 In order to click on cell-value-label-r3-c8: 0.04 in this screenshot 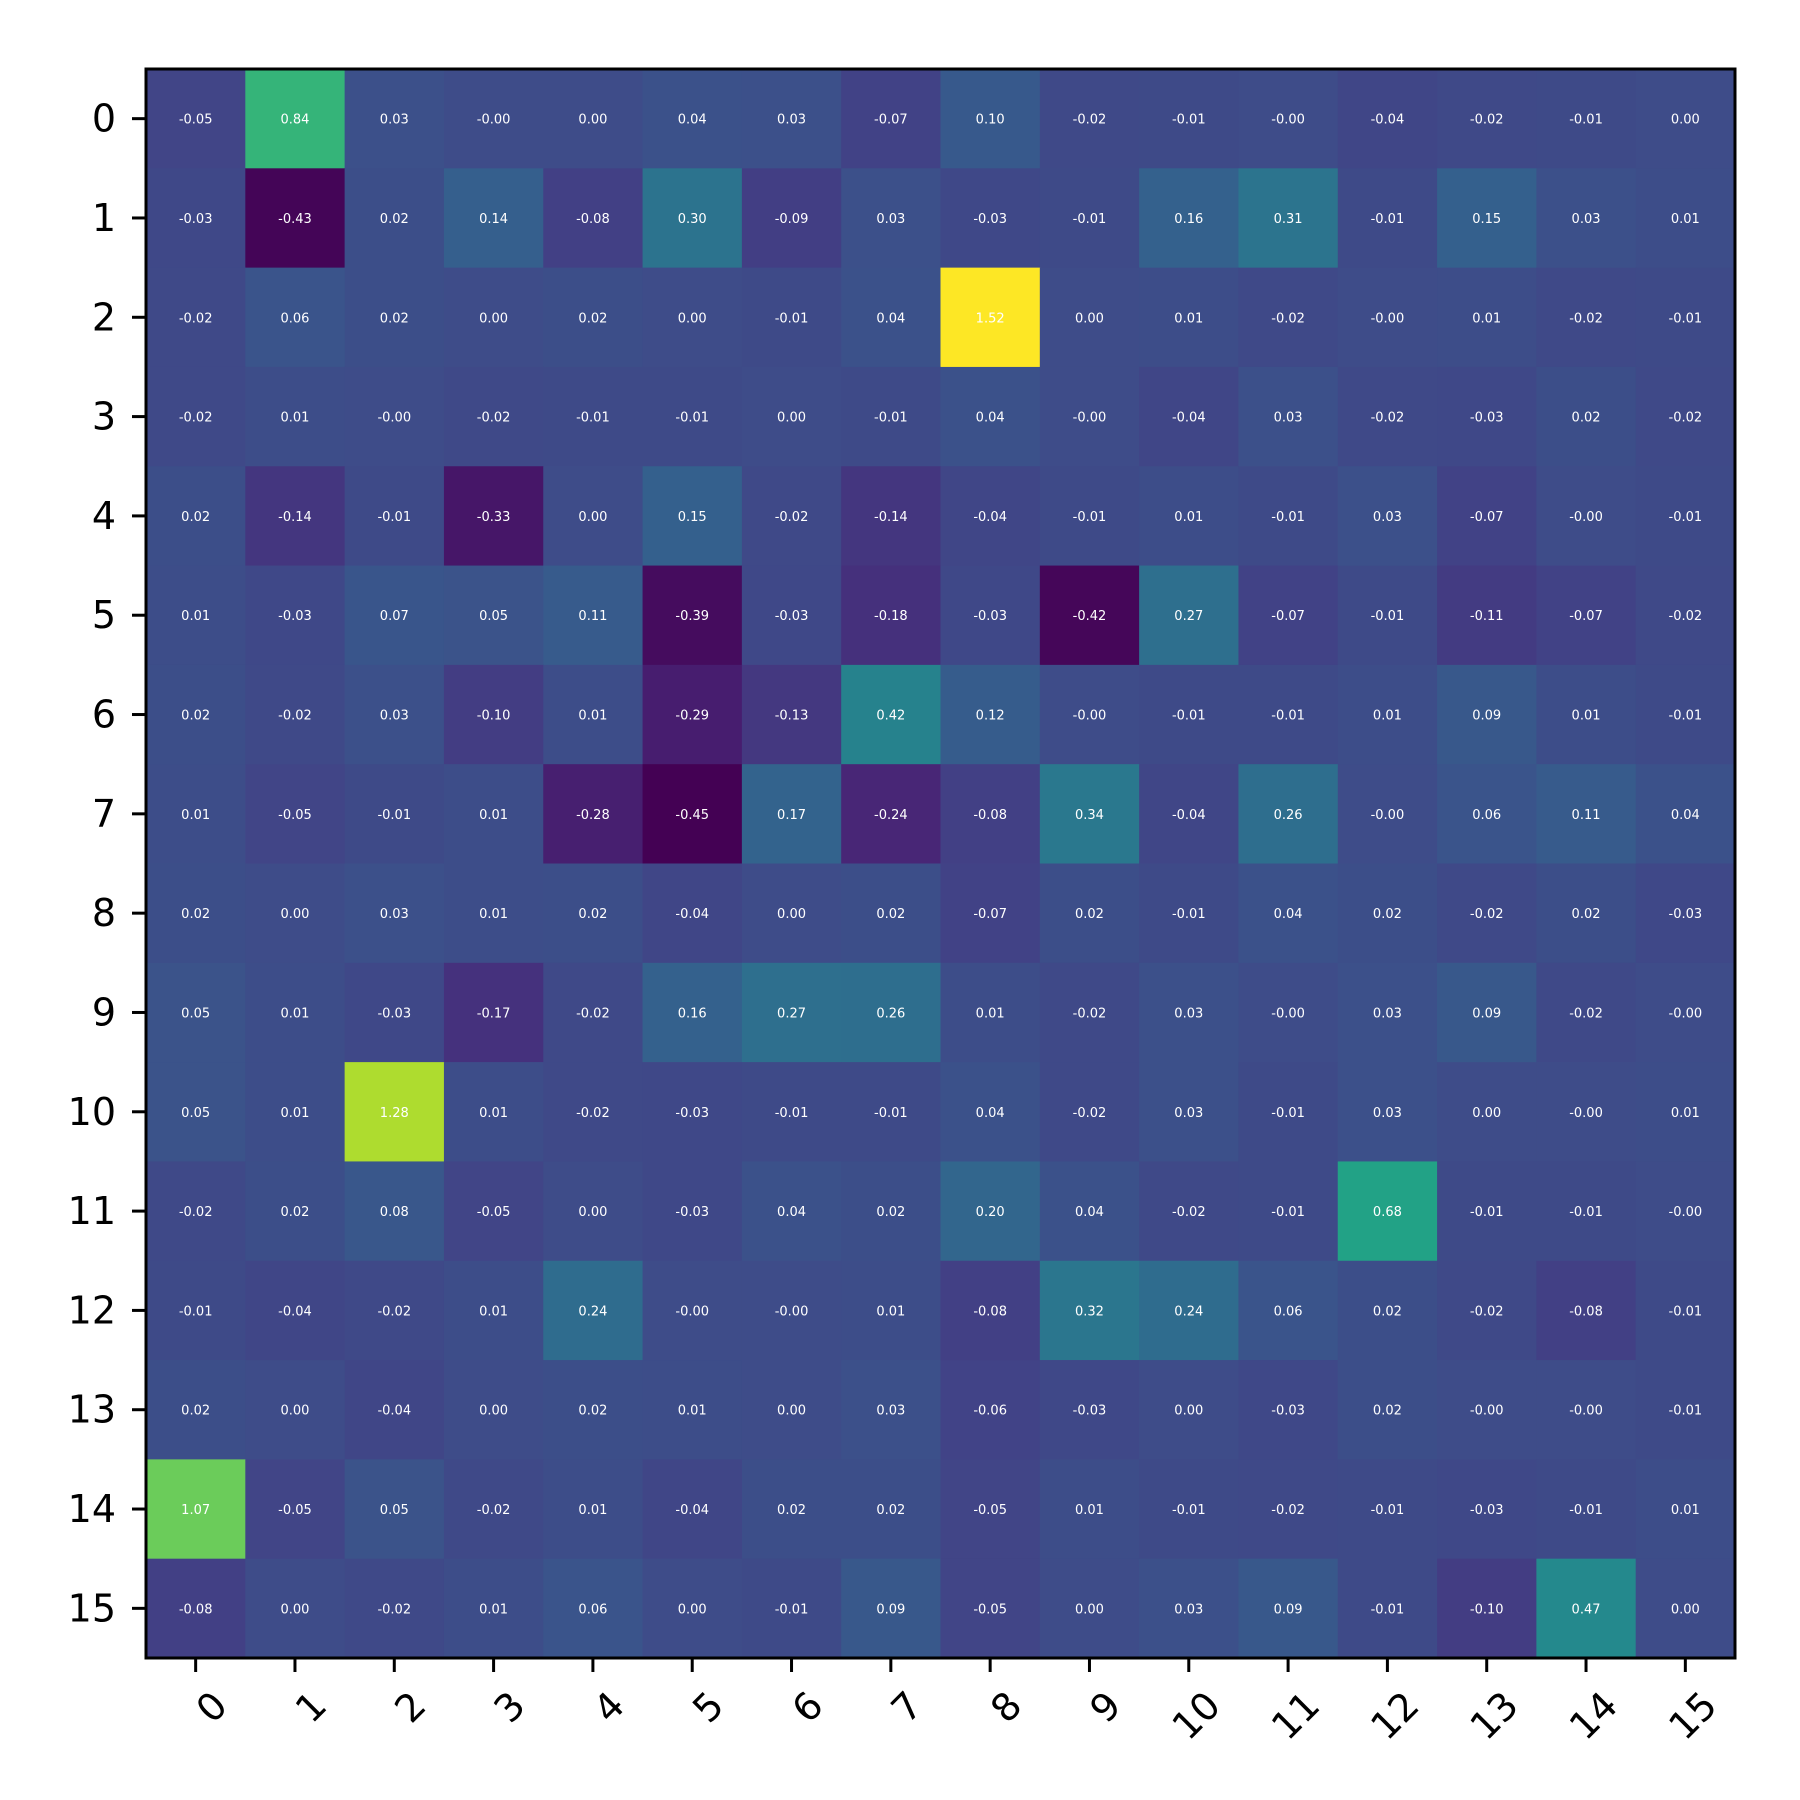, I will do `click(990, 418)`.